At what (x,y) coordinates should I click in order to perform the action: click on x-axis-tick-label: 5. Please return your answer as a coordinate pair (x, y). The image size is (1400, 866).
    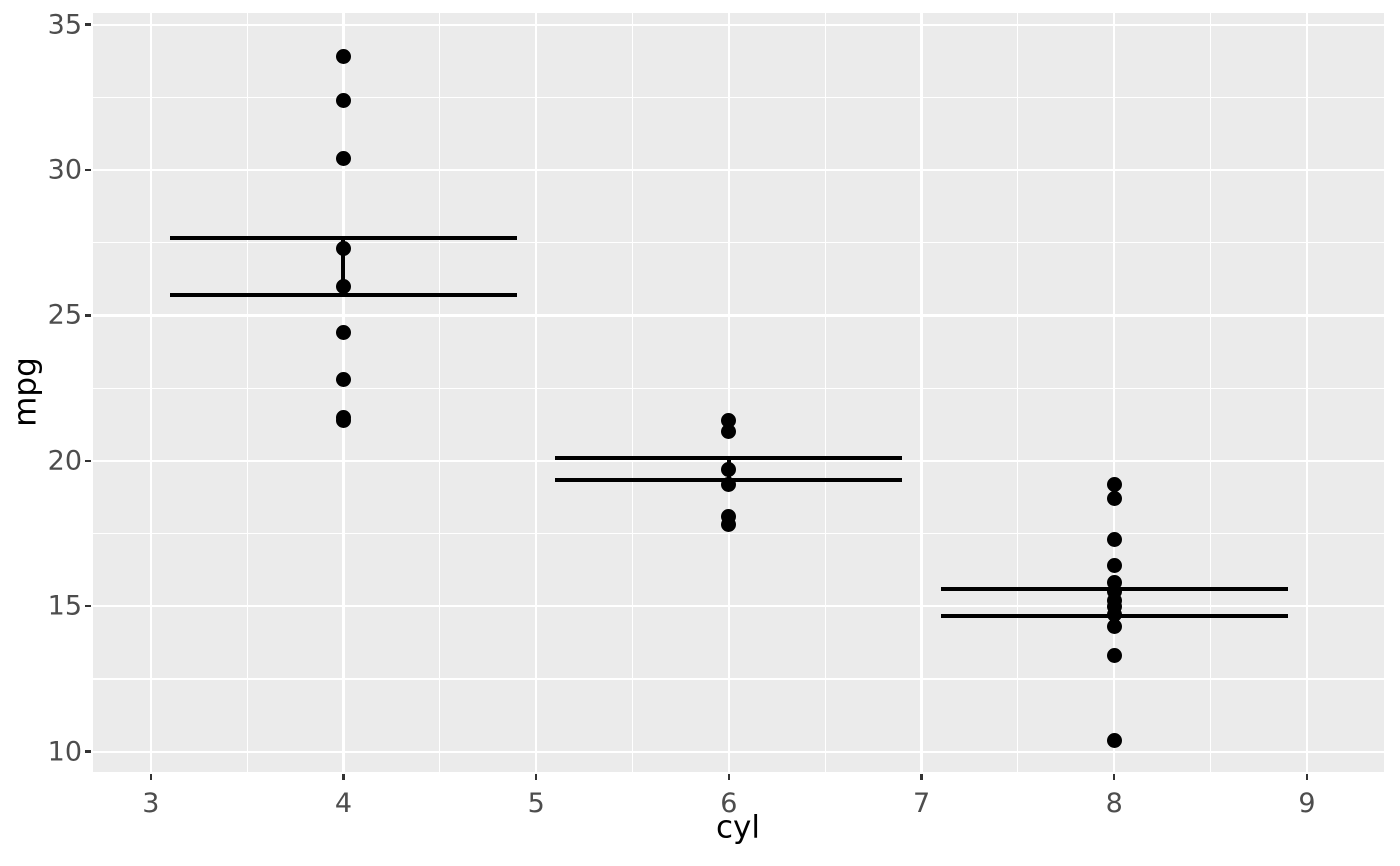
    Looking at the image, I should click on (536, 803).